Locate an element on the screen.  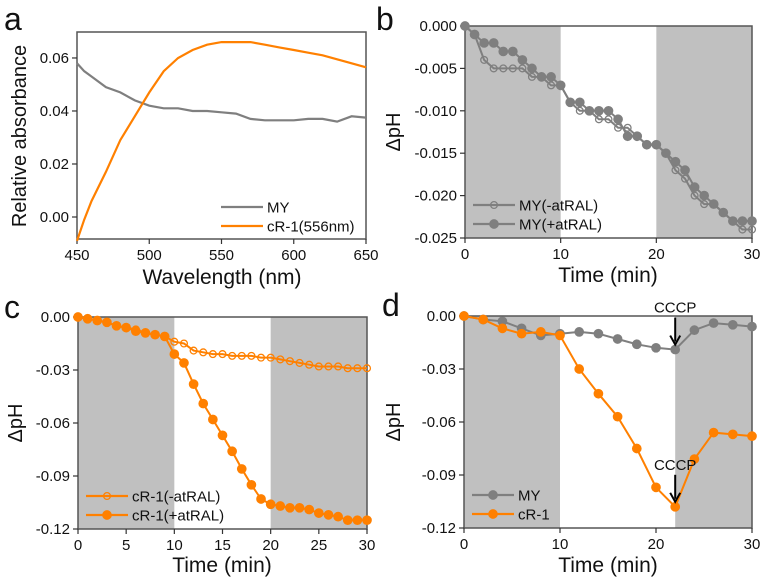
y-tick-label: -0.005 is located at coordinates (435, 68).